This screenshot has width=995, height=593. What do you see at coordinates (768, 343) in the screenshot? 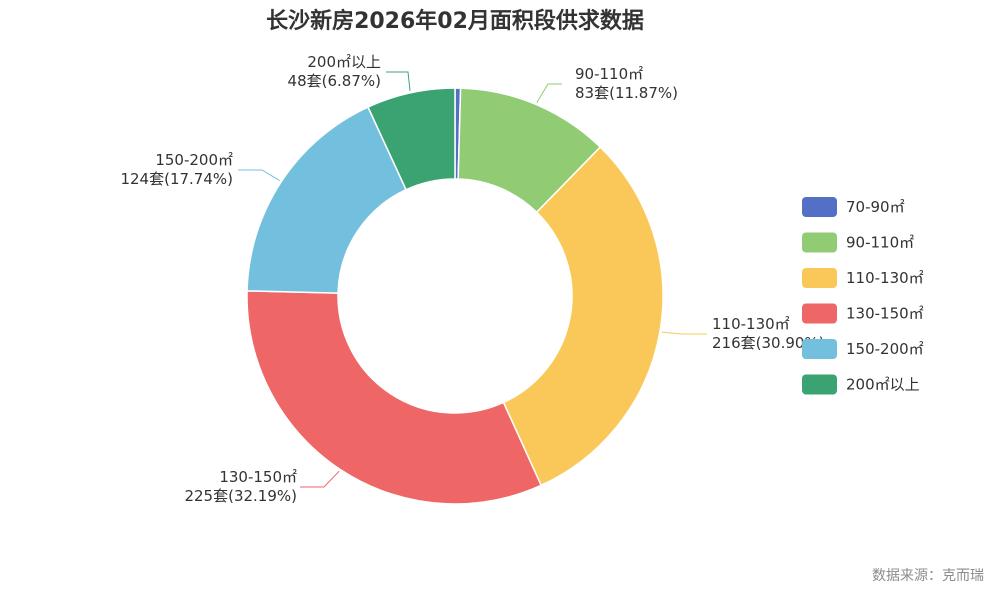
I see `slice-label-value-110-130: 216套(30.90%)` at bounding box center [768, 343].